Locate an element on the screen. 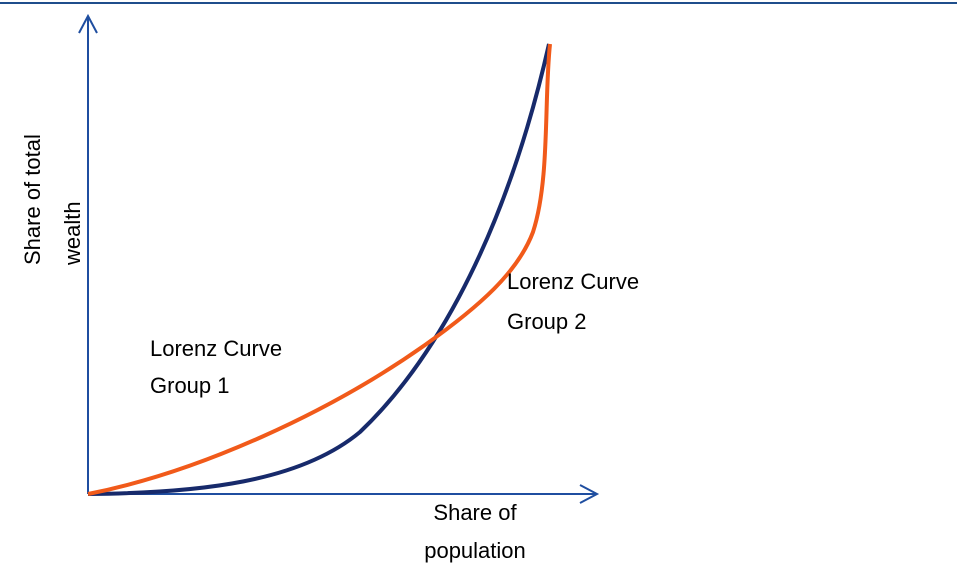 The width and height of the screenshot is (957, 572). x-label: population is located at coordinates (475, 550).